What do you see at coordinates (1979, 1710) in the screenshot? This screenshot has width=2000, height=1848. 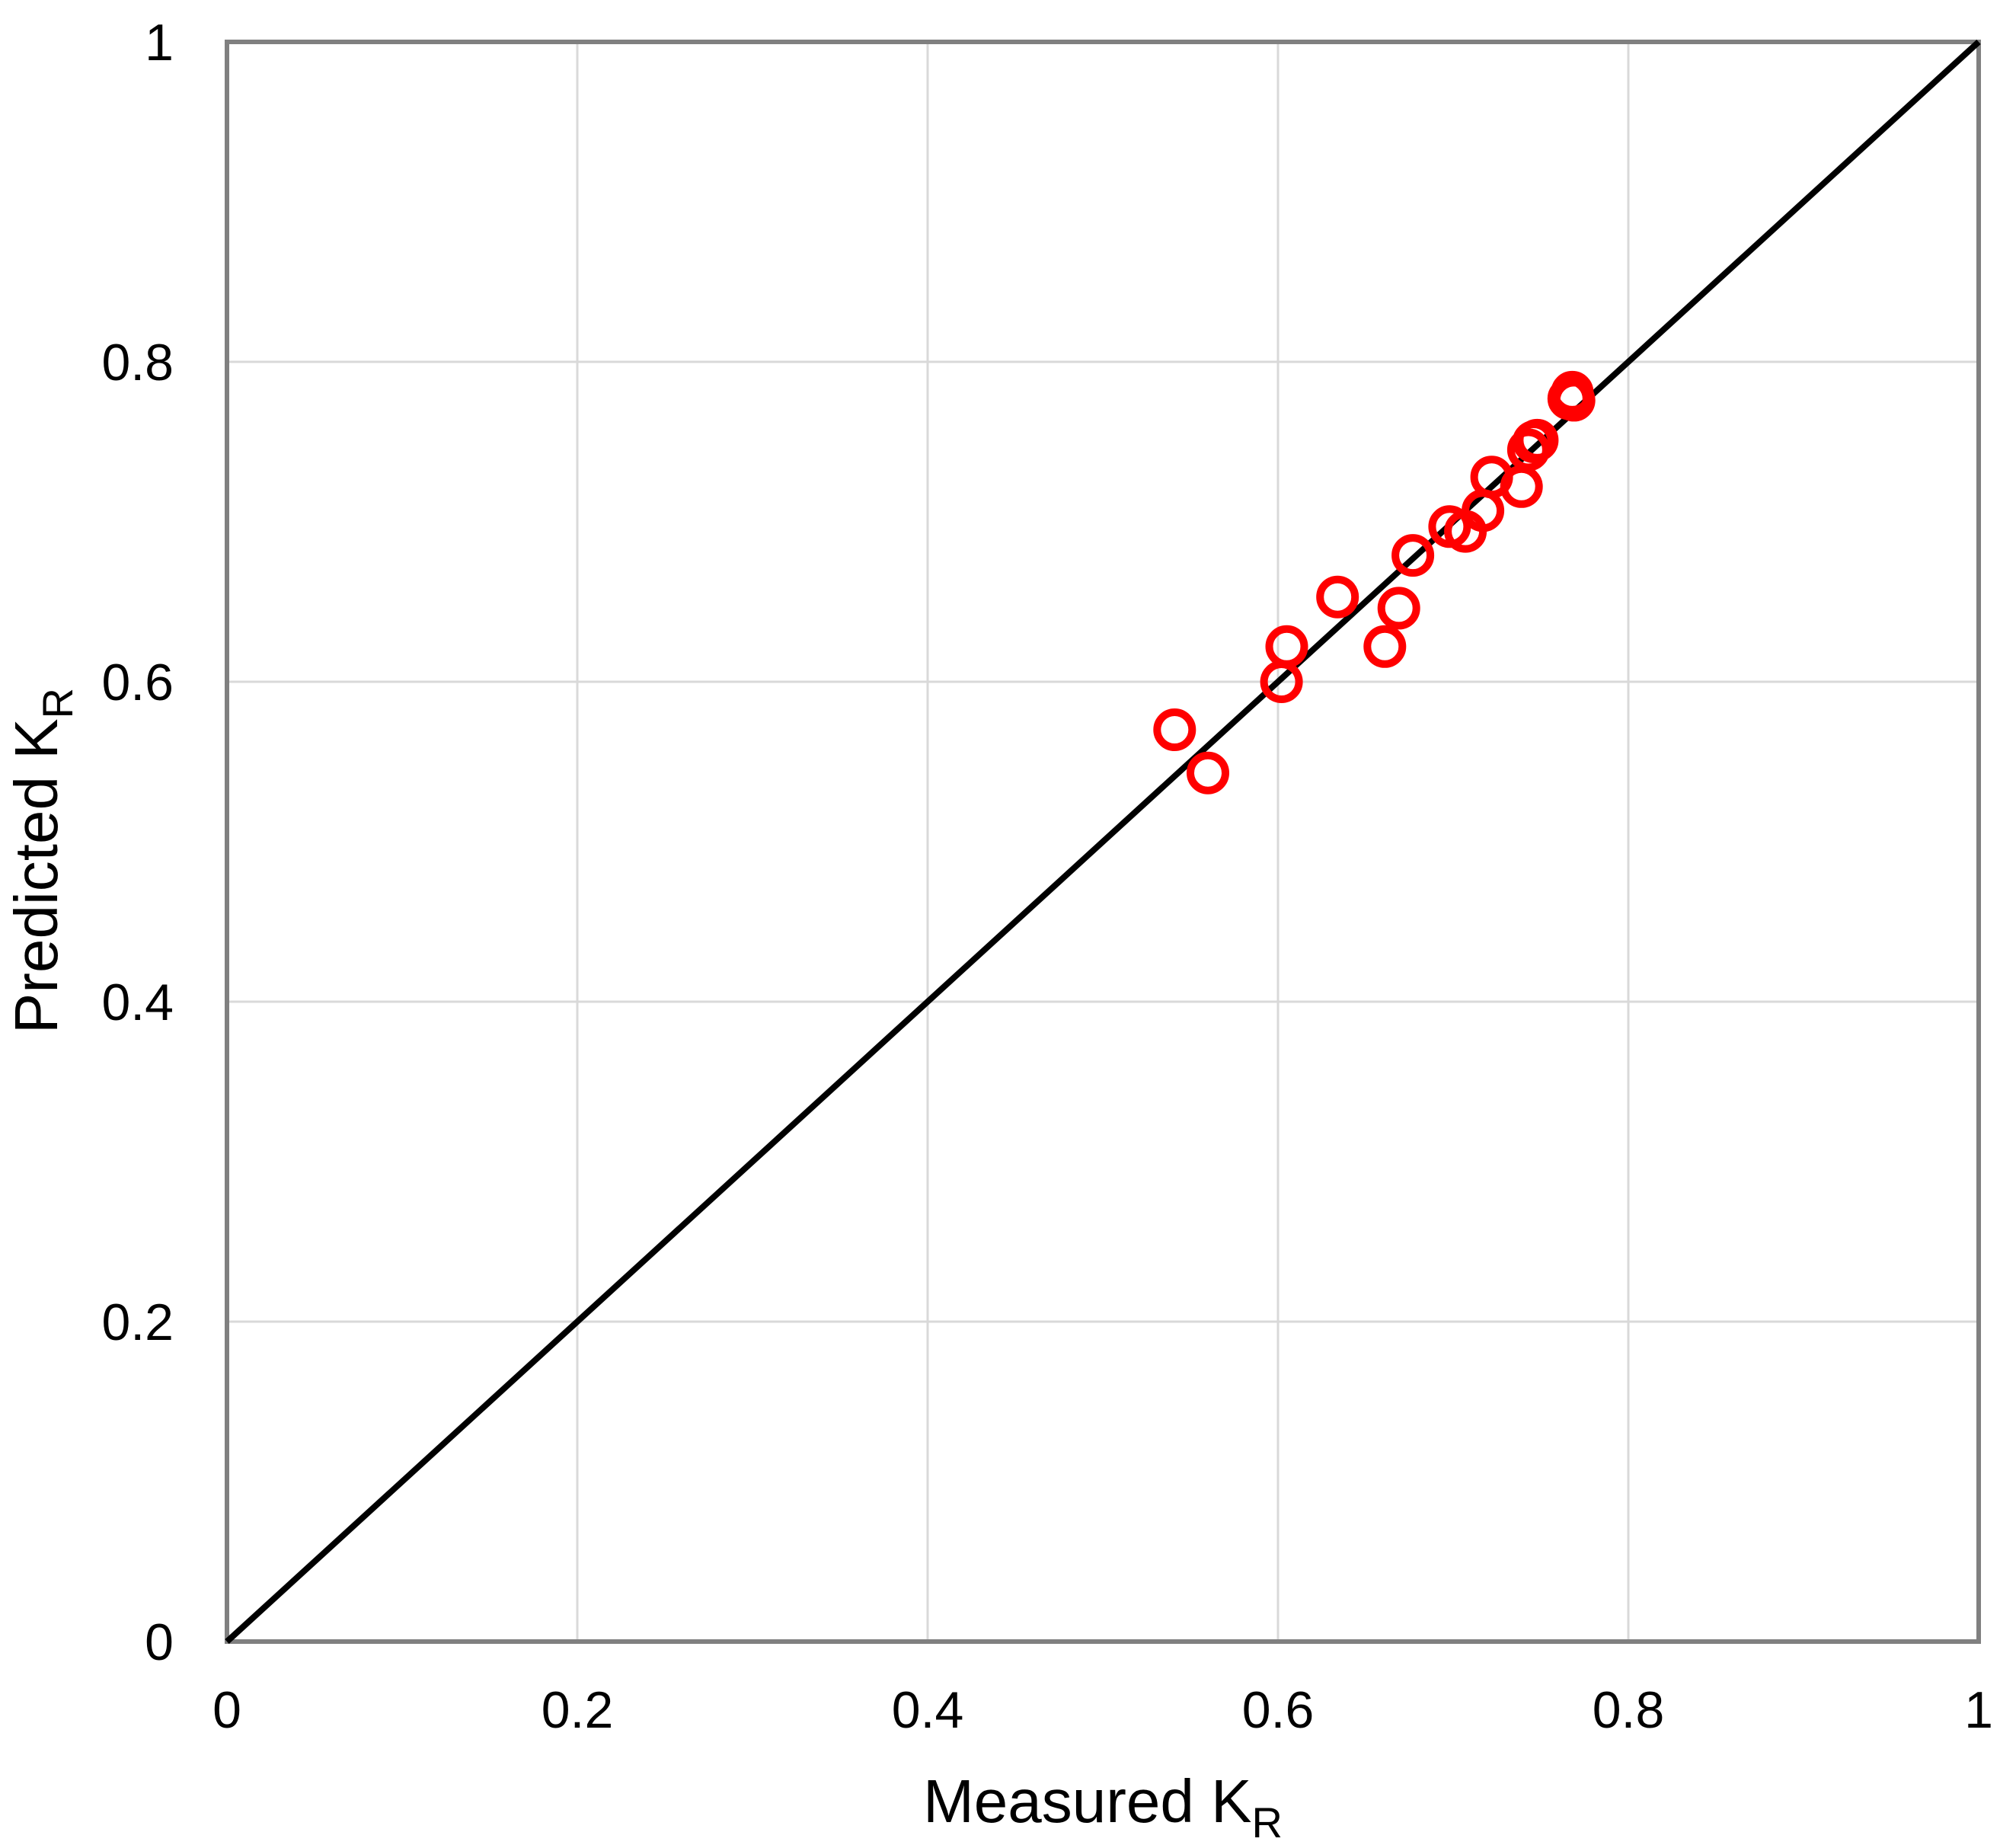 I see `x-tick-label-5: 1` at bounding box center [1979, 1710].